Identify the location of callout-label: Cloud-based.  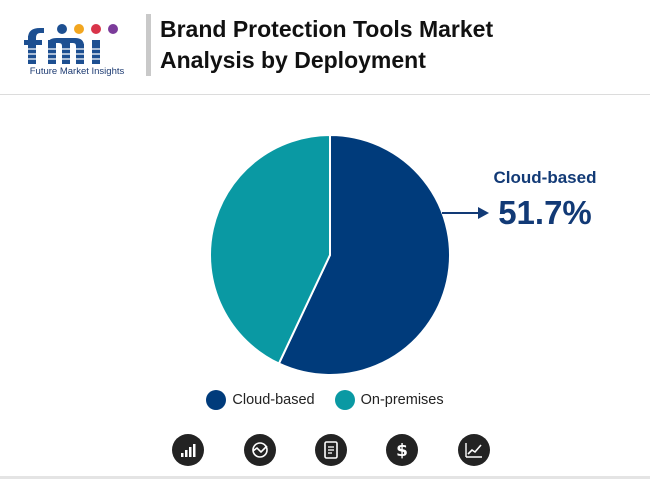
(545, 177).